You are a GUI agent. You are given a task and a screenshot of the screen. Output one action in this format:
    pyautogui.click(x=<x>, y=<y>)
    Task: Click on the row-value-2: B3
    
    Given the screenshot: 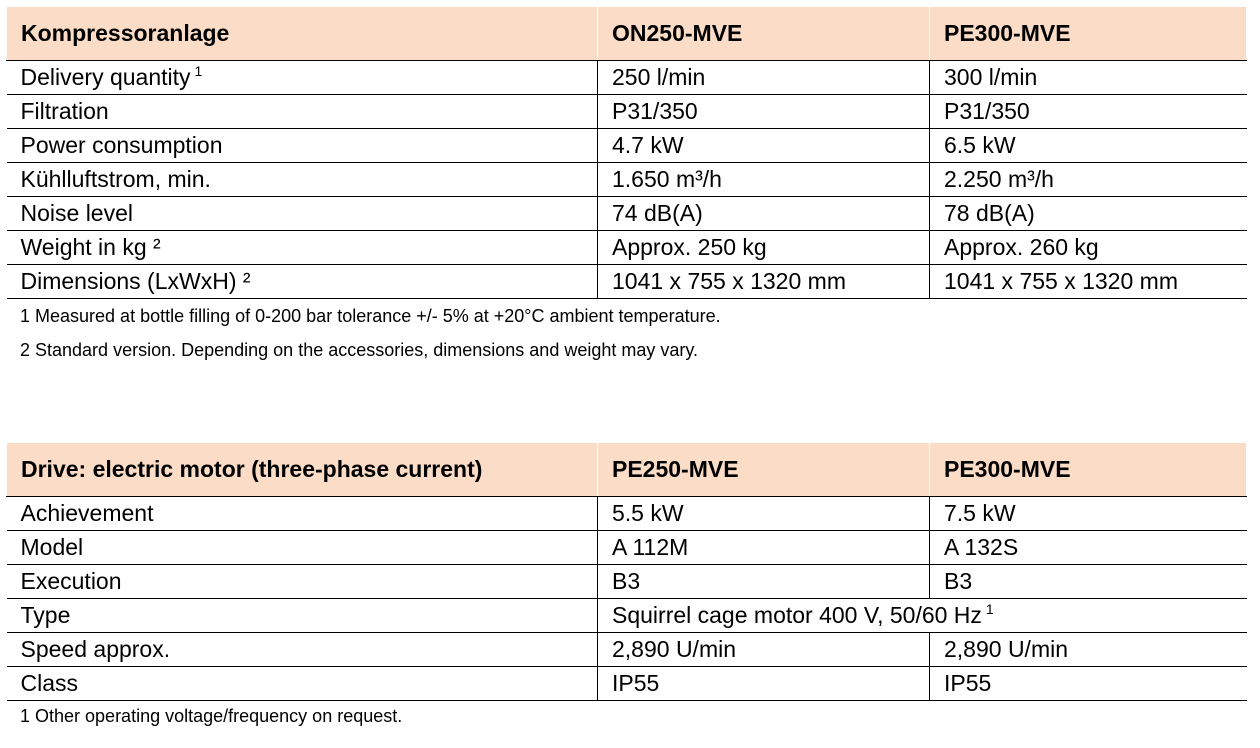 What is the action you would take?
    pyautogui.click(x=1088, y=581)
    